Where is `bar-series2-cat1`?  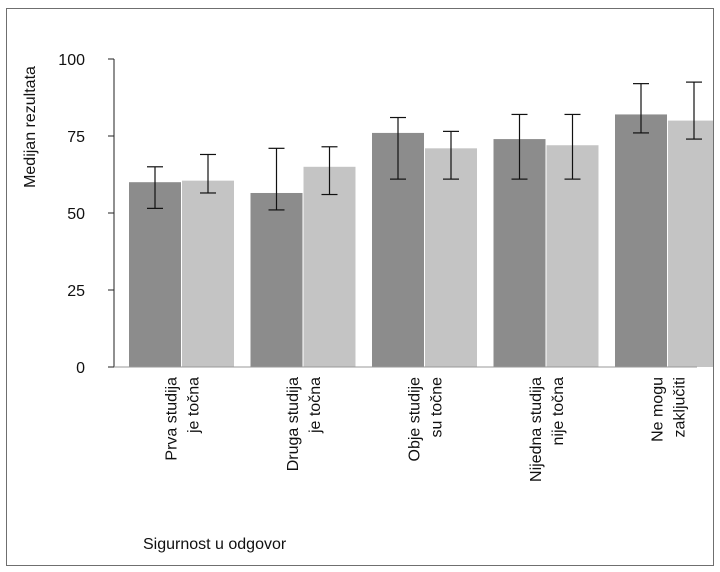
bar-series2-cat1 is located at coordinates (208, 273).